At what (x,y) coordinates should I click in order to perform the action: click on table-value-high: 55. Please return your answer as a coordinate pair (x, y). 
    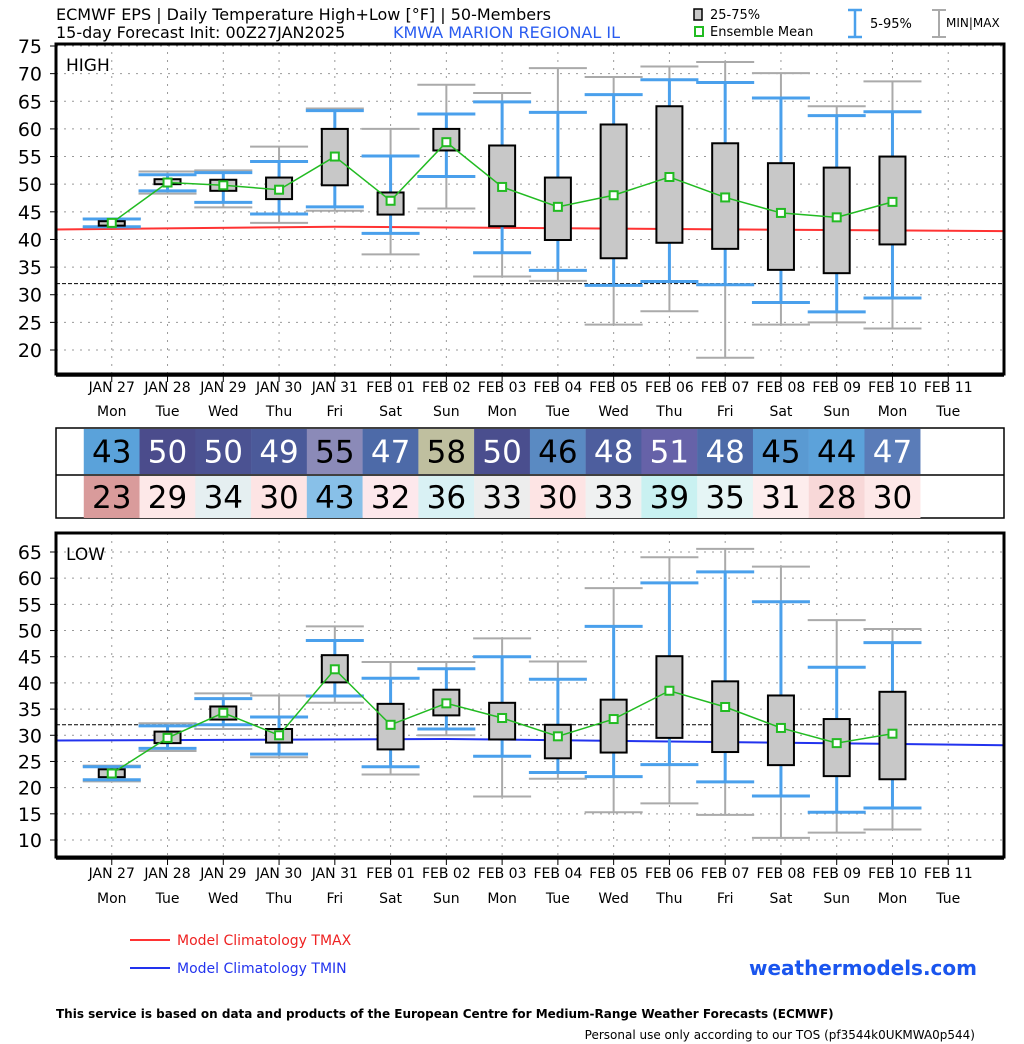
    Looking at the image, I should click on (334, 453).